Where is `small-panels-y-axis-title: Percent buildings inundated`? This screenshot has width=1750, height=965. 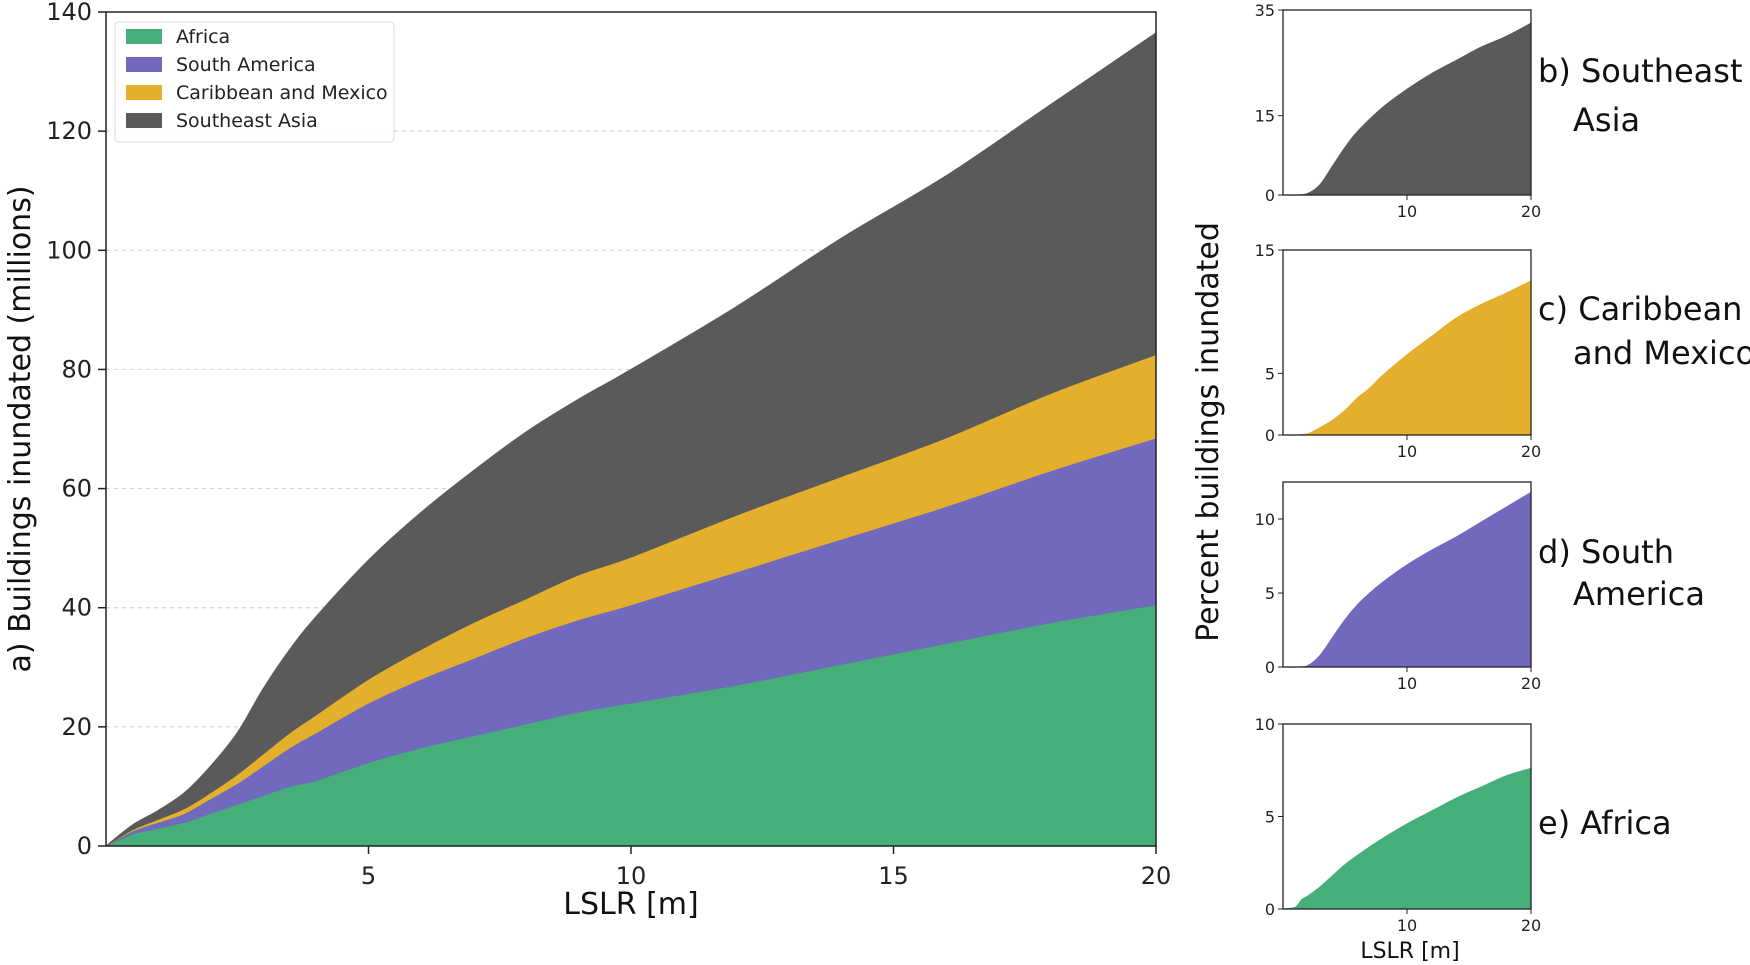
small-panels-y-axis-title: Percent buildings inundated is located at coordinates (1208, 432).